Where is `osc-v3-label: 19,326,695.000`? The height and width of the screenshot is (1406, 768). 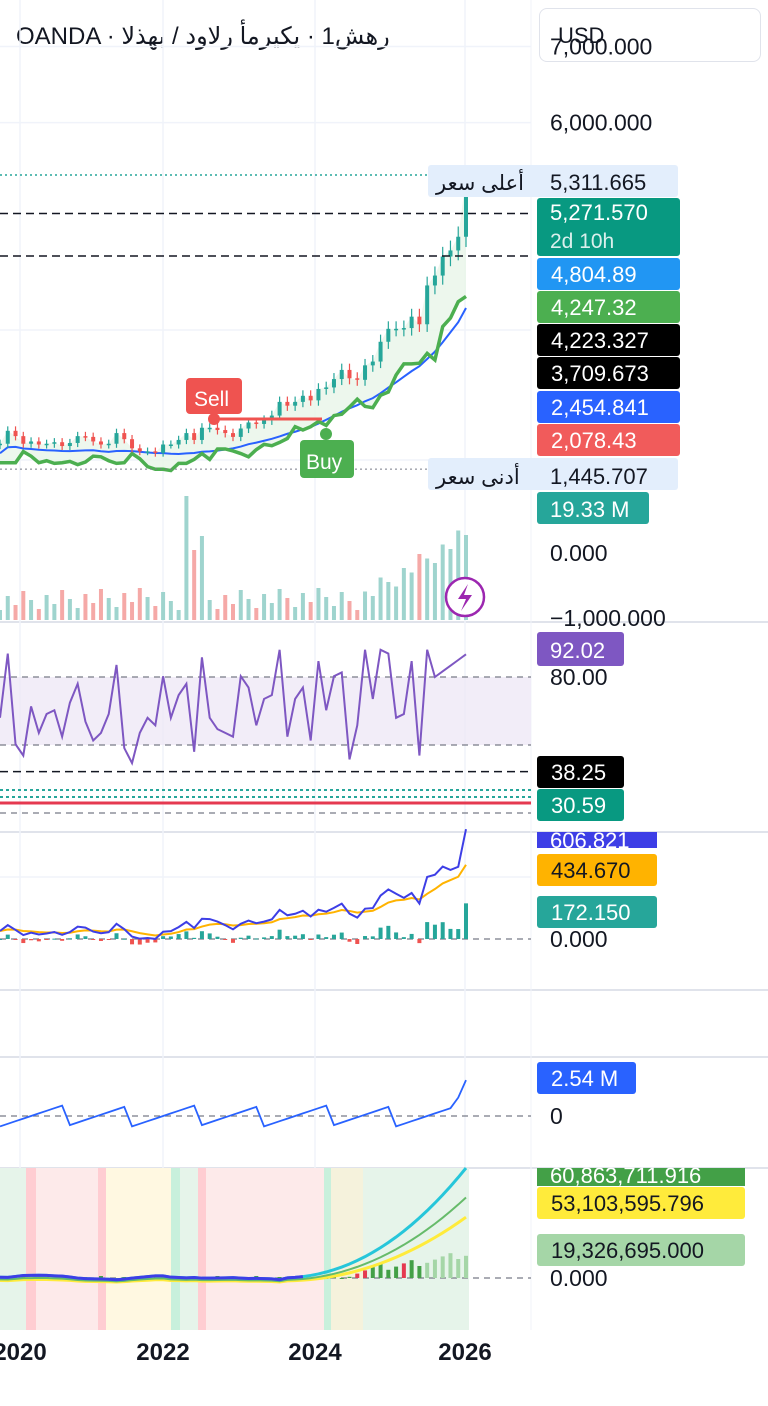 osc-v3-label: 19,326,695.000 is located at coordinates (627, 1250).